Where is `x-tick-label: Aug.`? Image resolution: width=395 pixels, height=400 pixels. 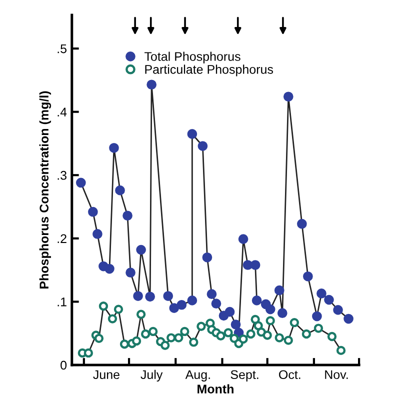
x-tick-label: Aug. is located at coordinates (197, 376).